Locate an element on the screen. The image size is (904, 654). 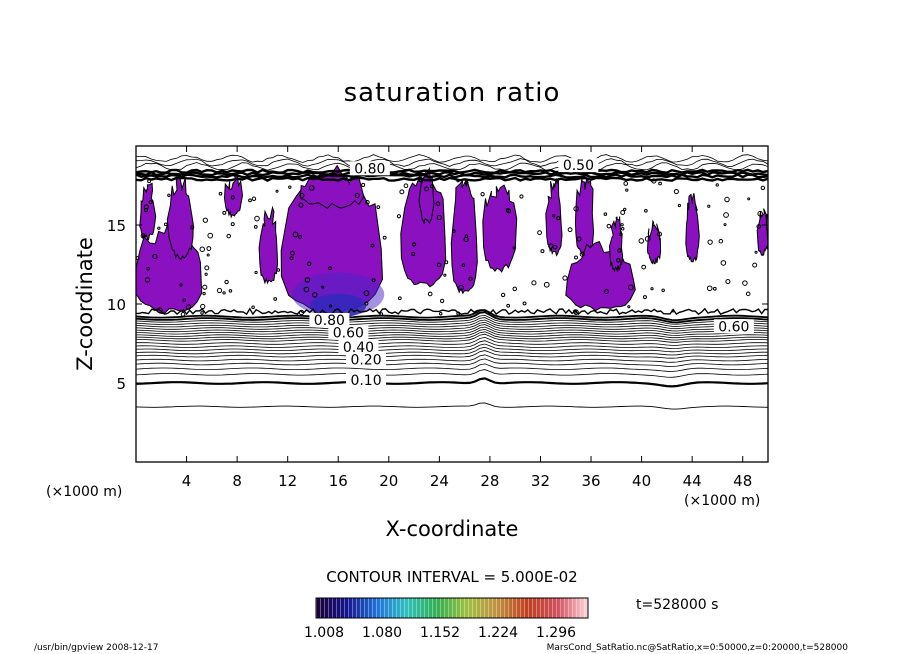
colorbar-tick-label: 1.296 is located at coordinates (556, 633).